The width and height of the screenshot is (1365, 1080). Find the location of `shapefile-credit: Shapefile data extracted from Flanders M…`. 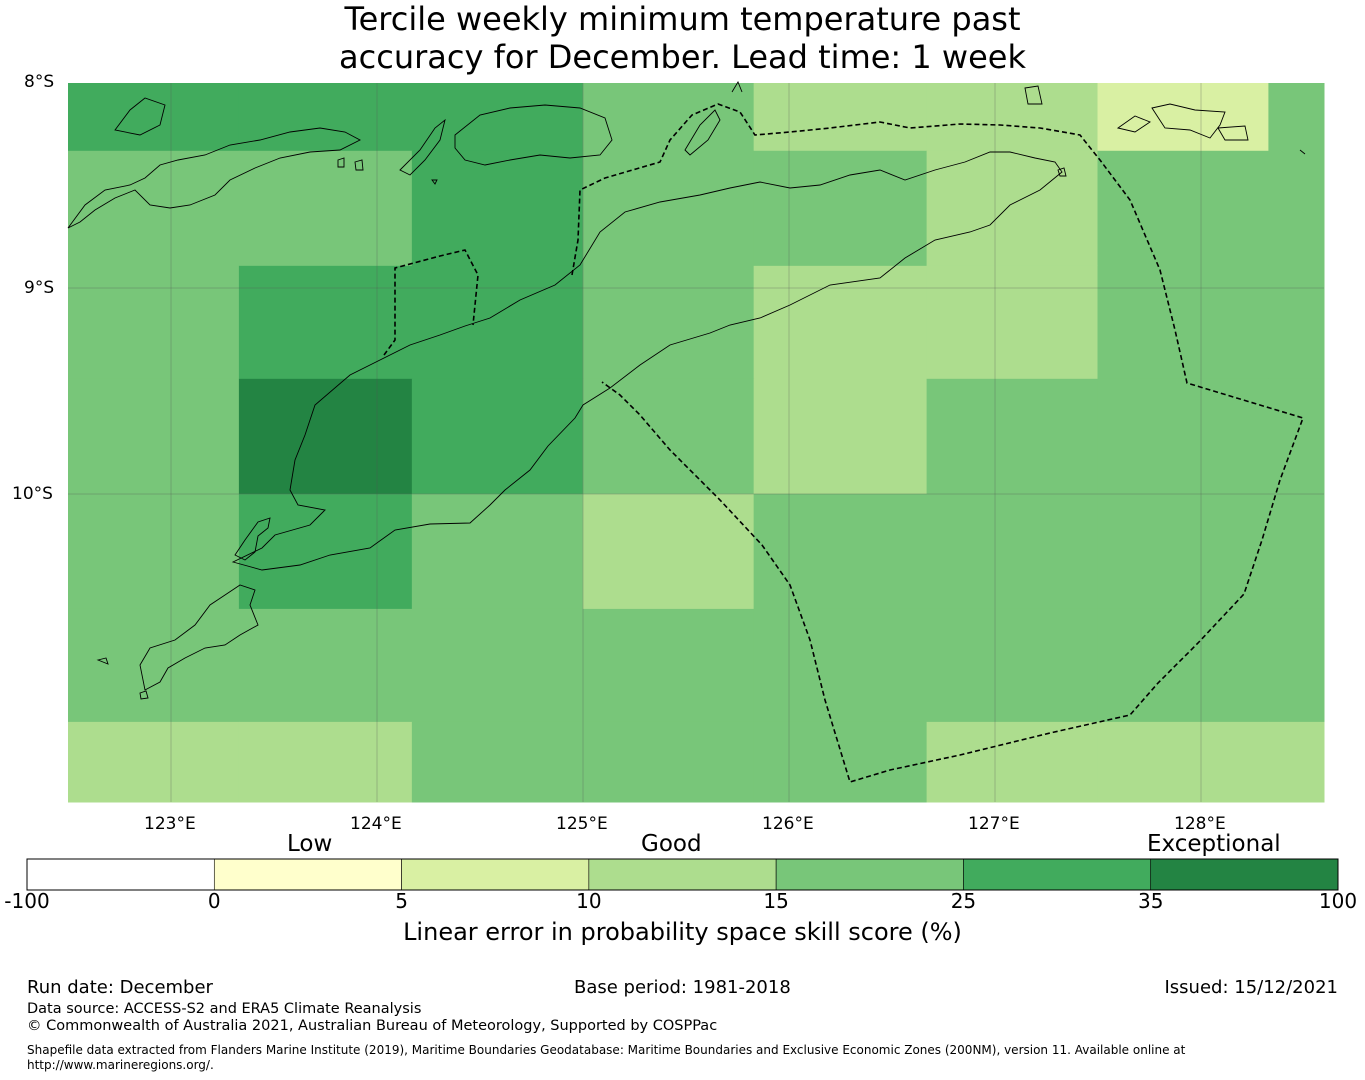

shapefile-credit: Shapefile data extracted from Flanders M… is located at coordinates (606, 1057).